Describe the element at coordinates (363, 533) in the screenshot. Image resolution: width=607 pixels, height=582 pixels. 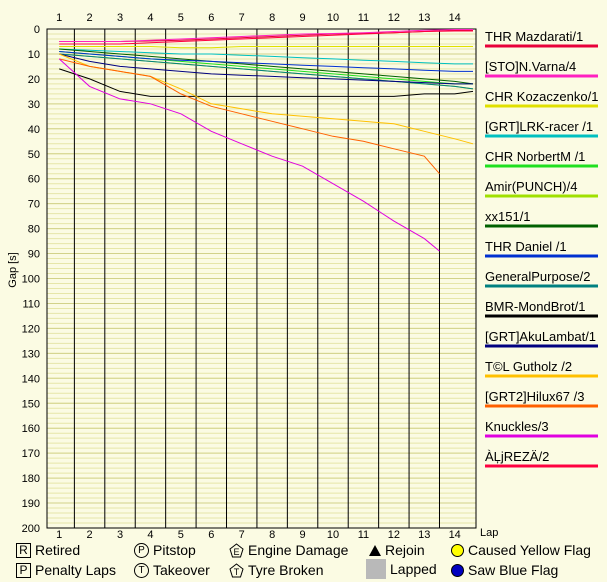
I see `x-tick-label: 11` at that location.